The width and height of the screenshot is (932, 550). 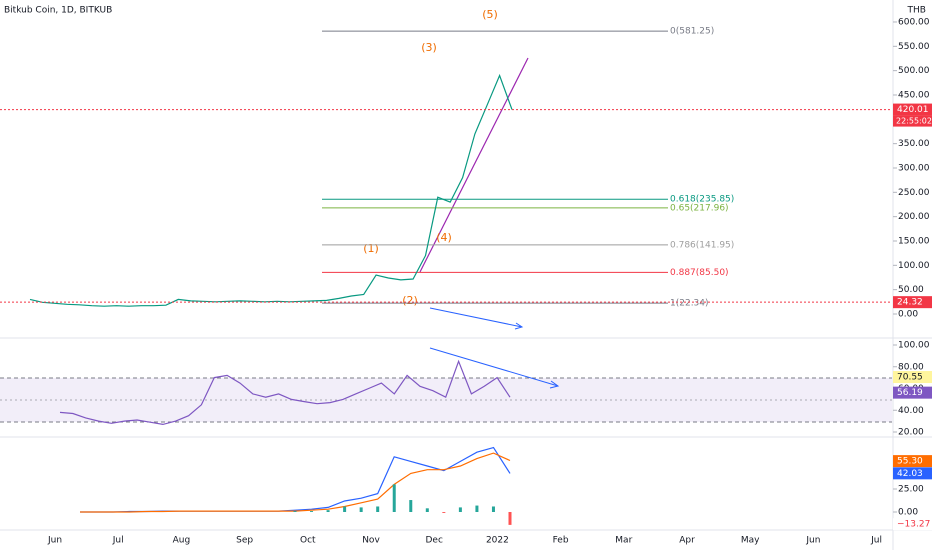 What do you see at coordinates (750, 541) in the screenshot?
I see `time-tick-label: May` at bounding box center [750, 541].